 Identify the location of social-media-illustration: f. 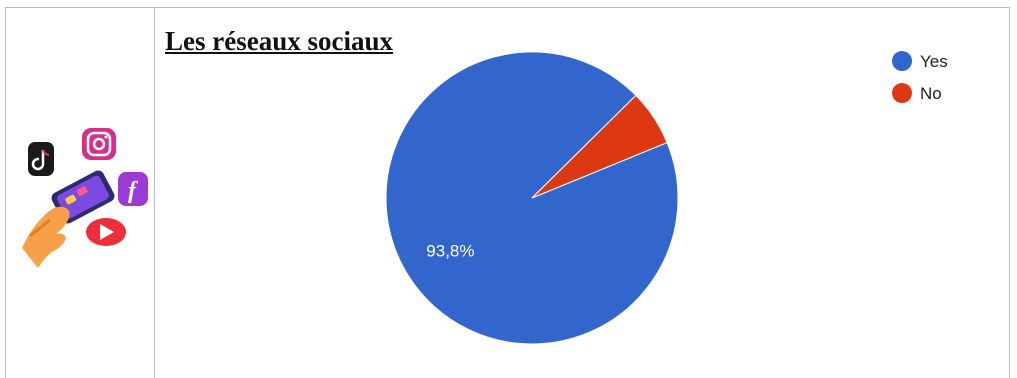
(85, 198).